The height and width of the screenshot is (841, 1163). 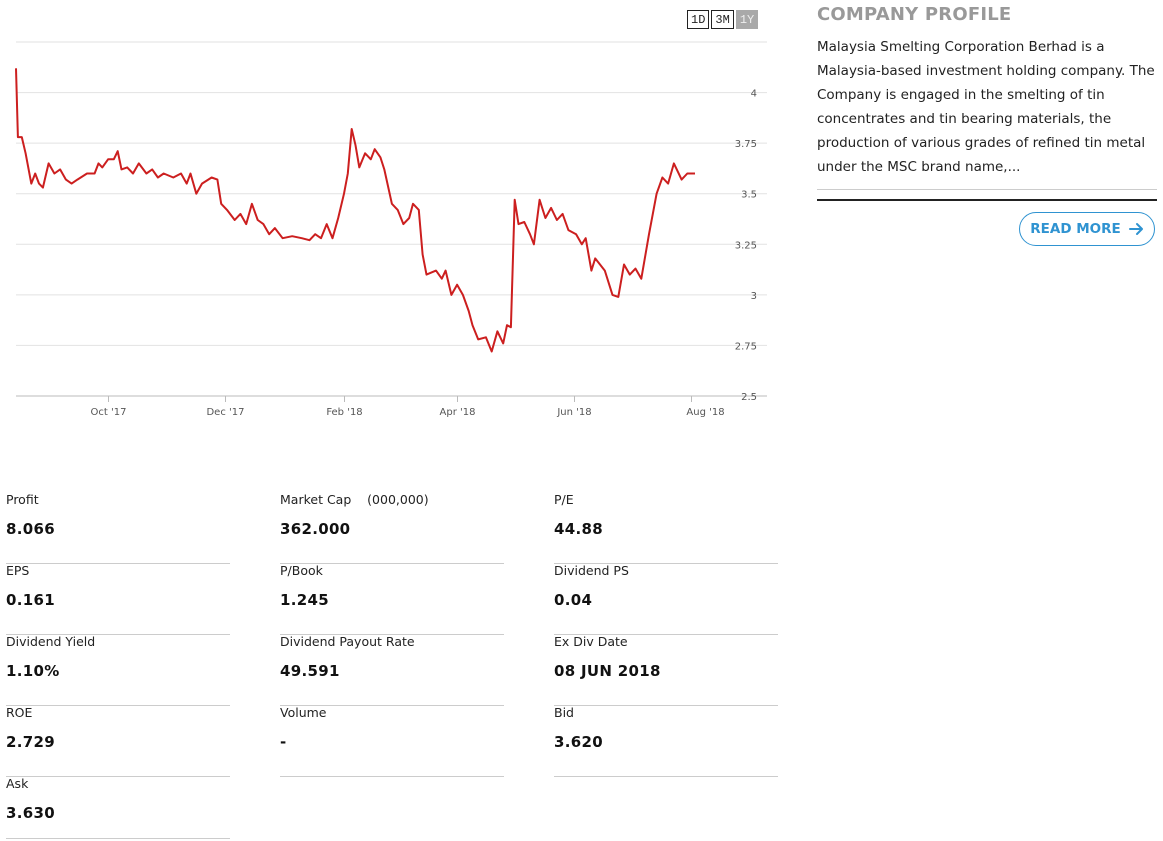 I want to click on x-tick-label: Jun '18, so click(x=573, y=412).